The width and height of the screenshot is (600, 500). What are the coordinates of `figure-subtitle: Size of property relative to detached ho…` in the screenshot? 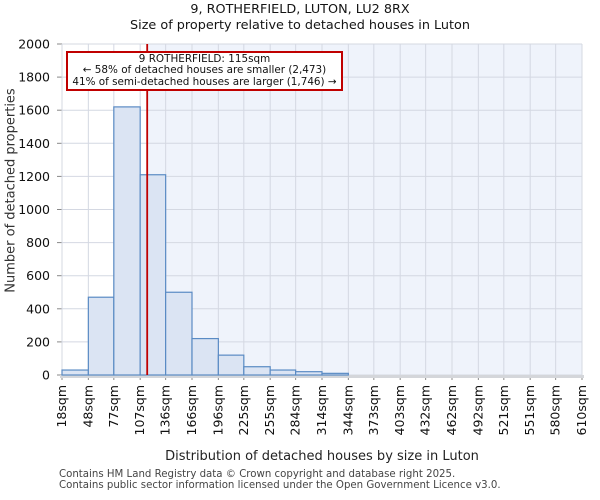 It's located at (300, 25).